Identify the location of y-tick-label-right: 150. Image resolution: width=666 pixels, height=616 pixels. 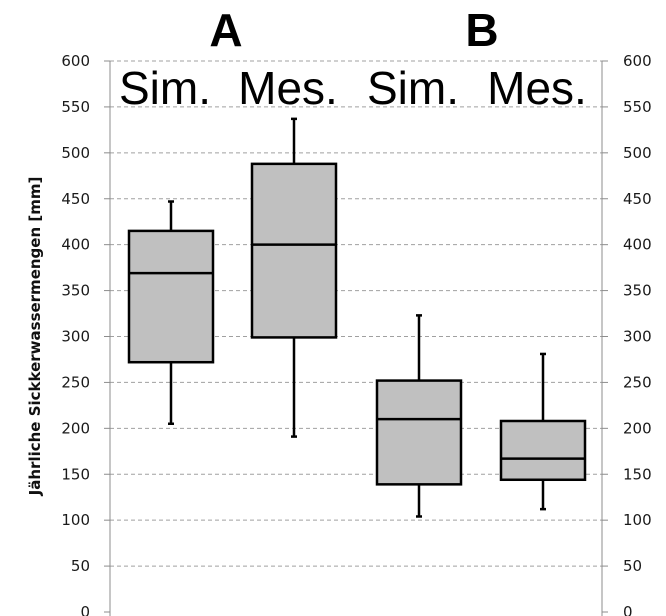
(637, 474).